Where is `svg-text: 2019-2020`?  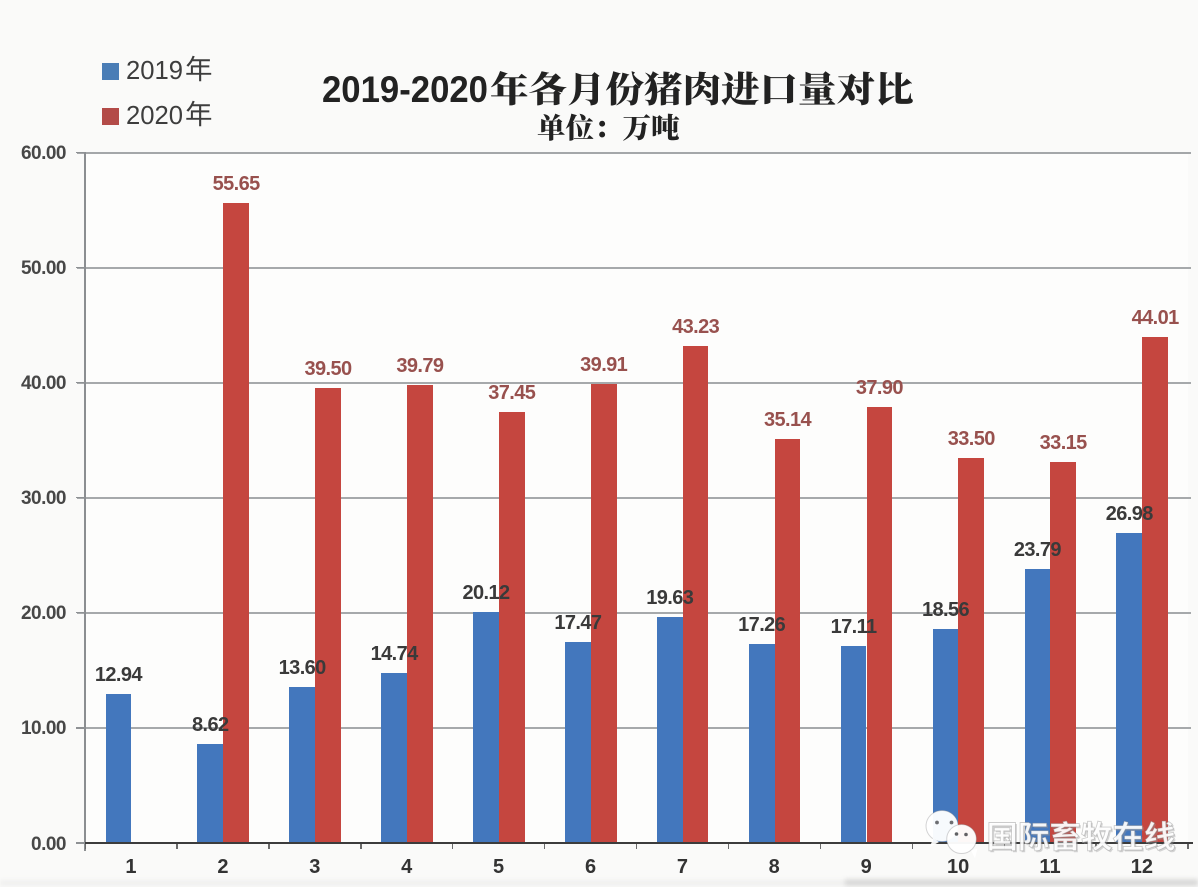
svg-text: 2019-2020 is located at coordinates (405, 89).